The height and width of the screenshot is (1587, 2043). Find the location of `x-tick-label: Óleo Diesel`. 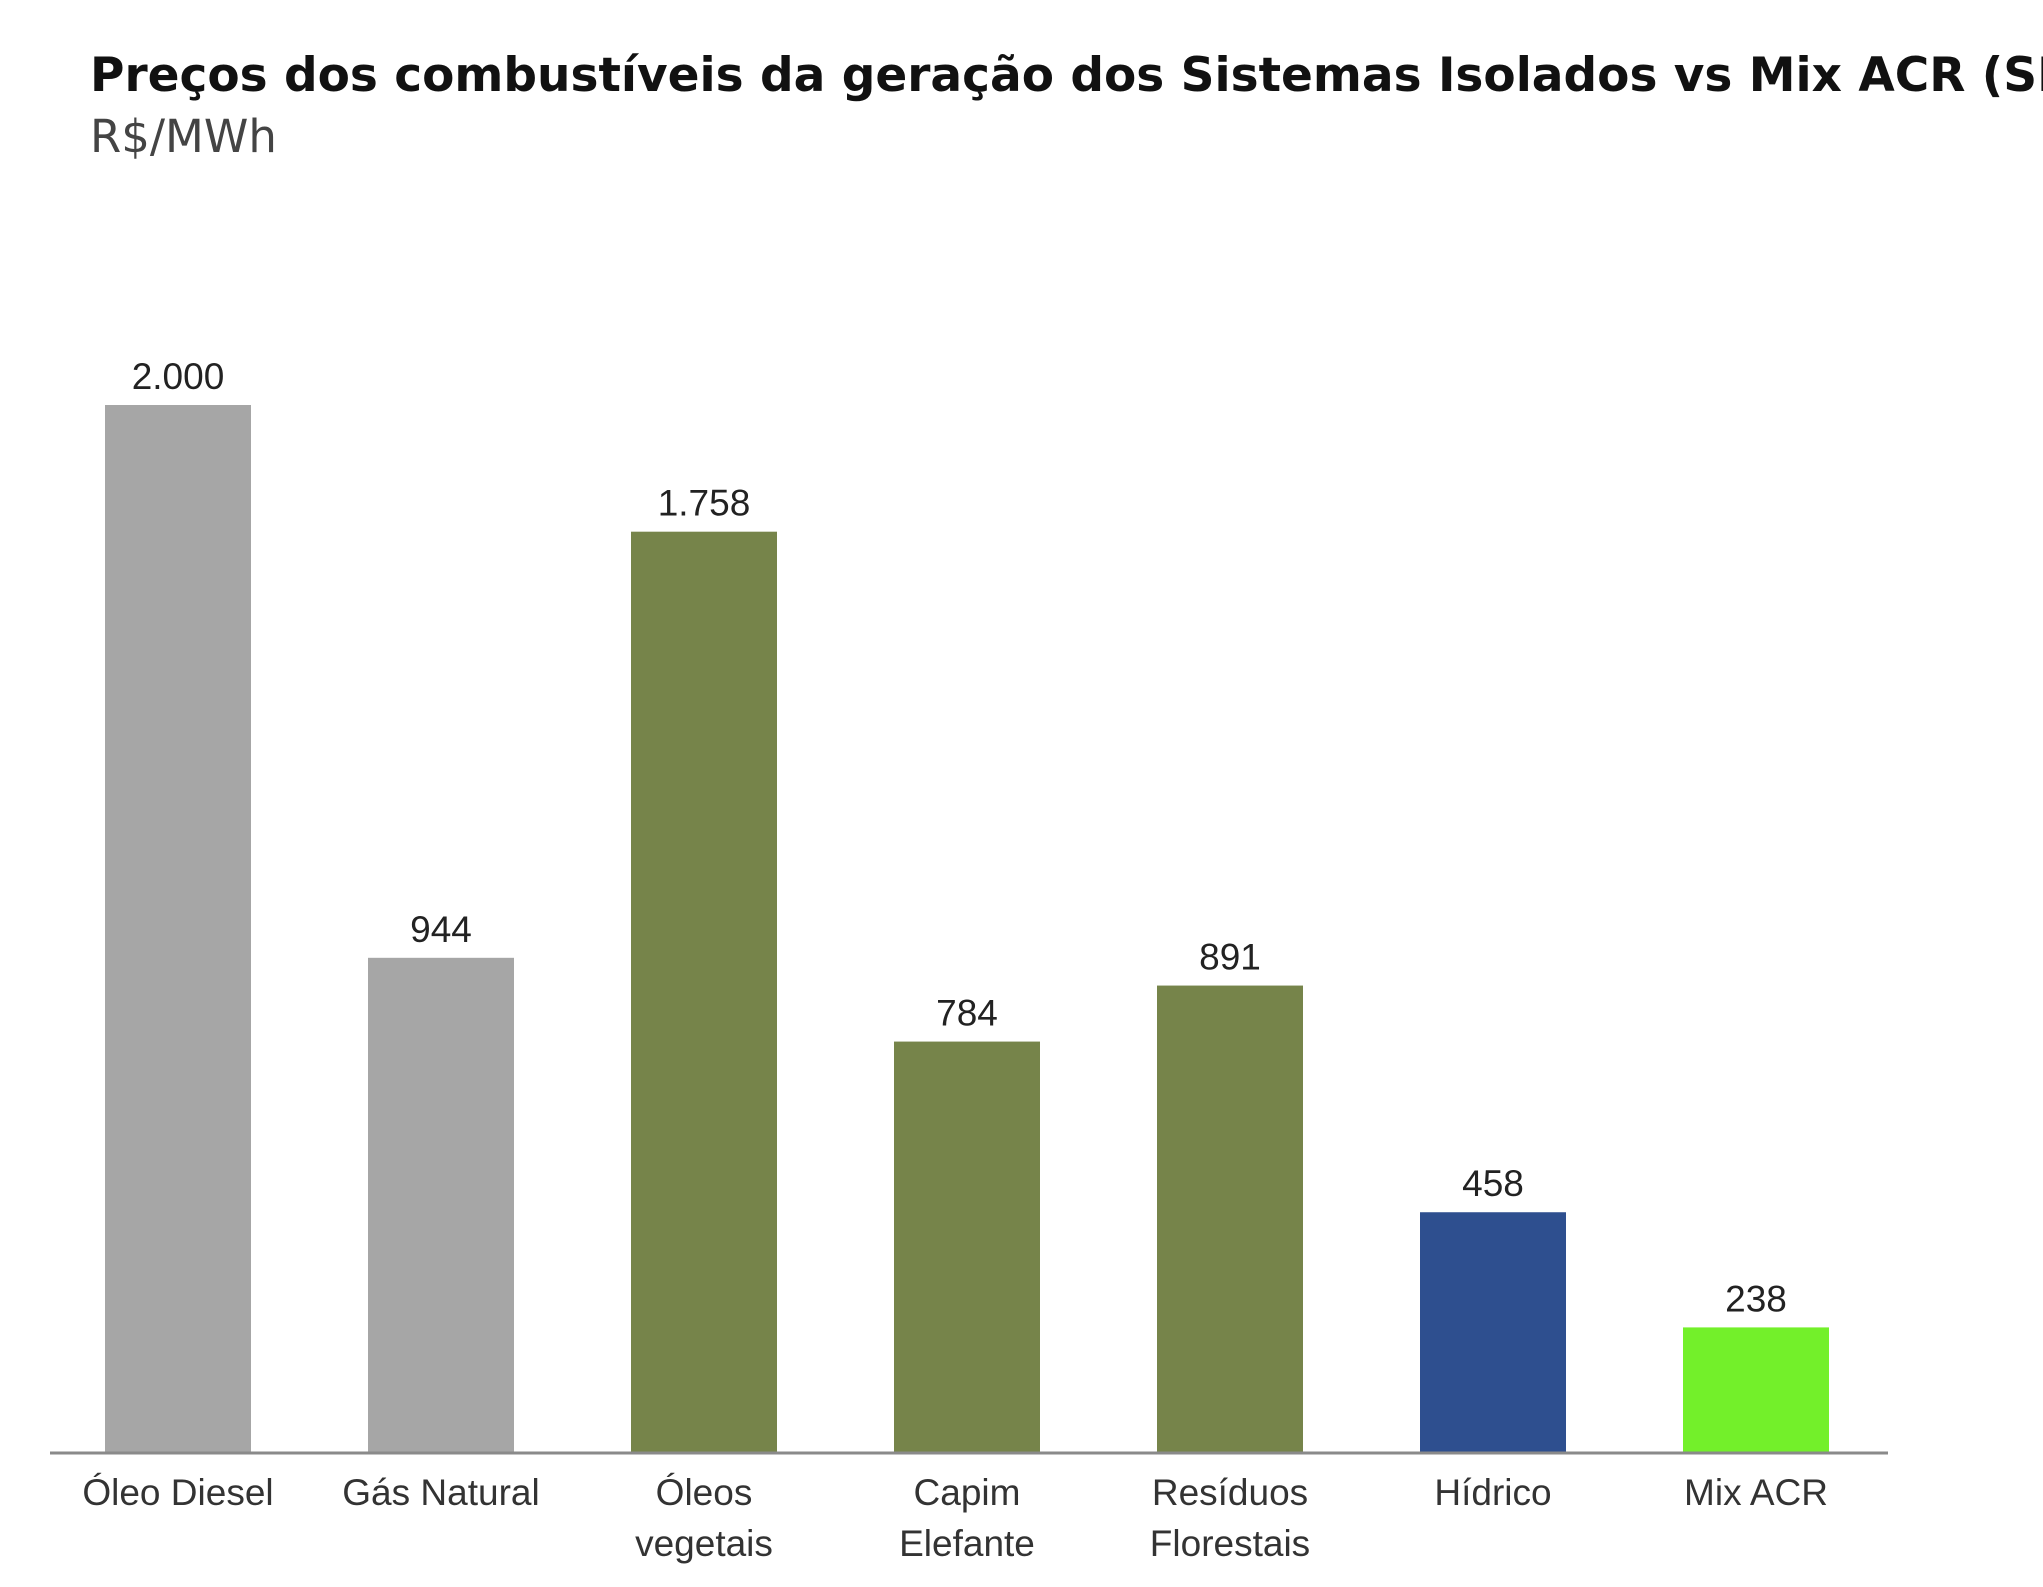

x-tick-label: Óleo Diesel is located at coordinates (177, 1492).